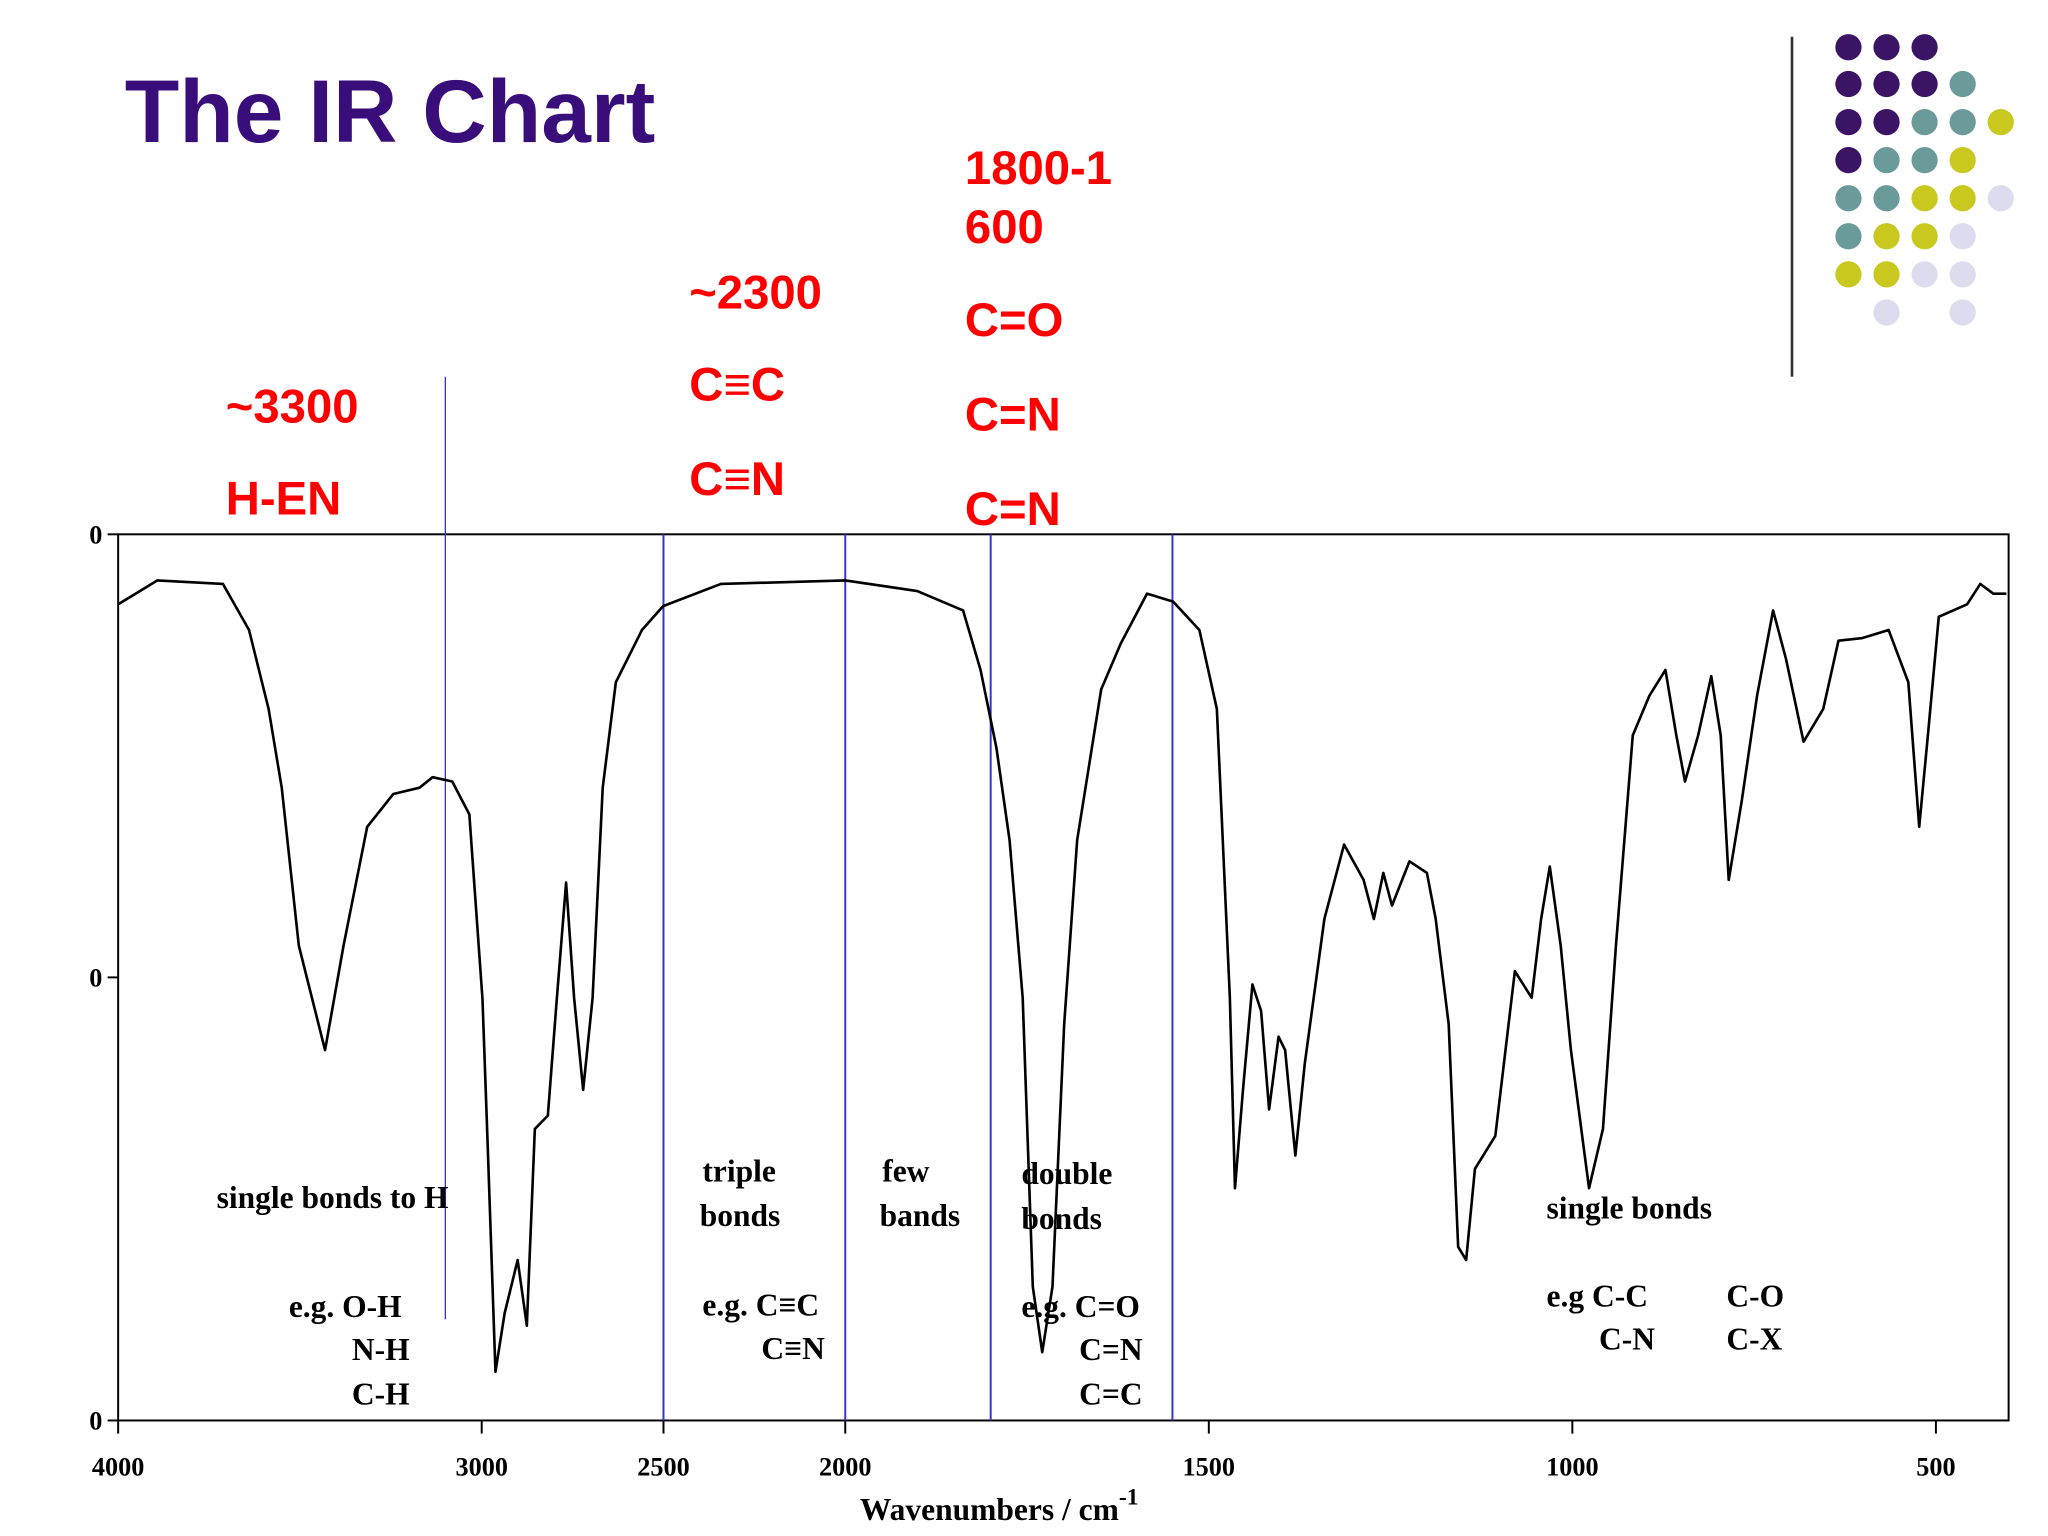 The width and height of the screenshot is (2048, 1536). What do you see at coordinates (292, 407) in the screenshot?
I see `region-annotation: ~3300` at bounding box center [292, 407].